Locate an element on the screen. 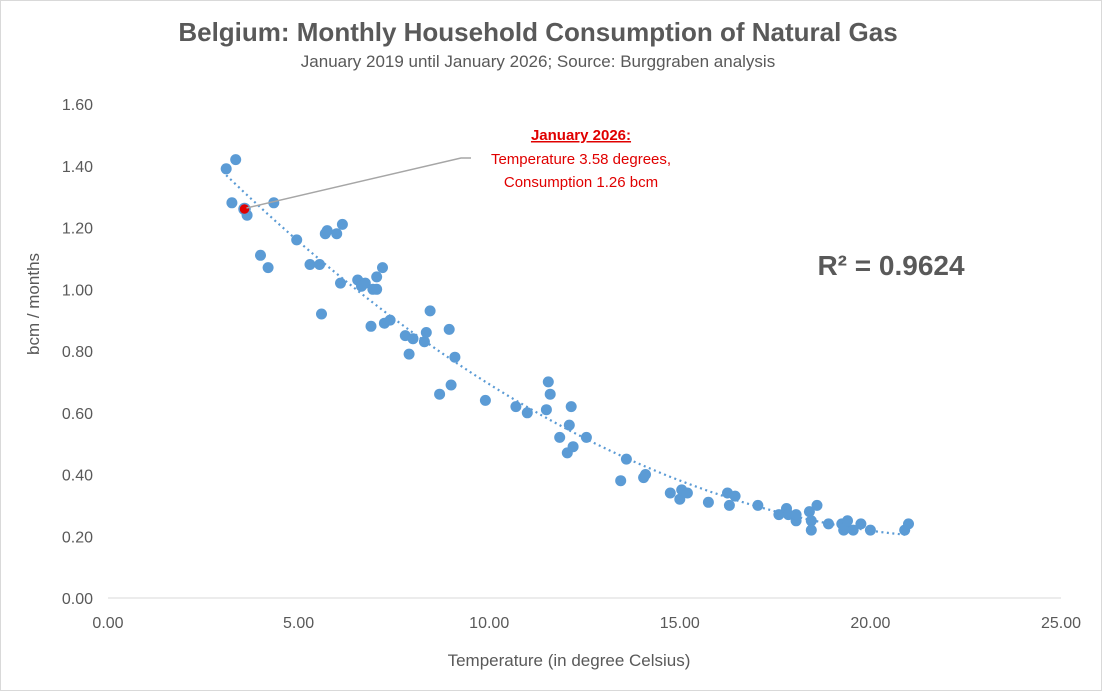  r-squared-label: R² = 0.9624 is located at coordinates (891, 265).